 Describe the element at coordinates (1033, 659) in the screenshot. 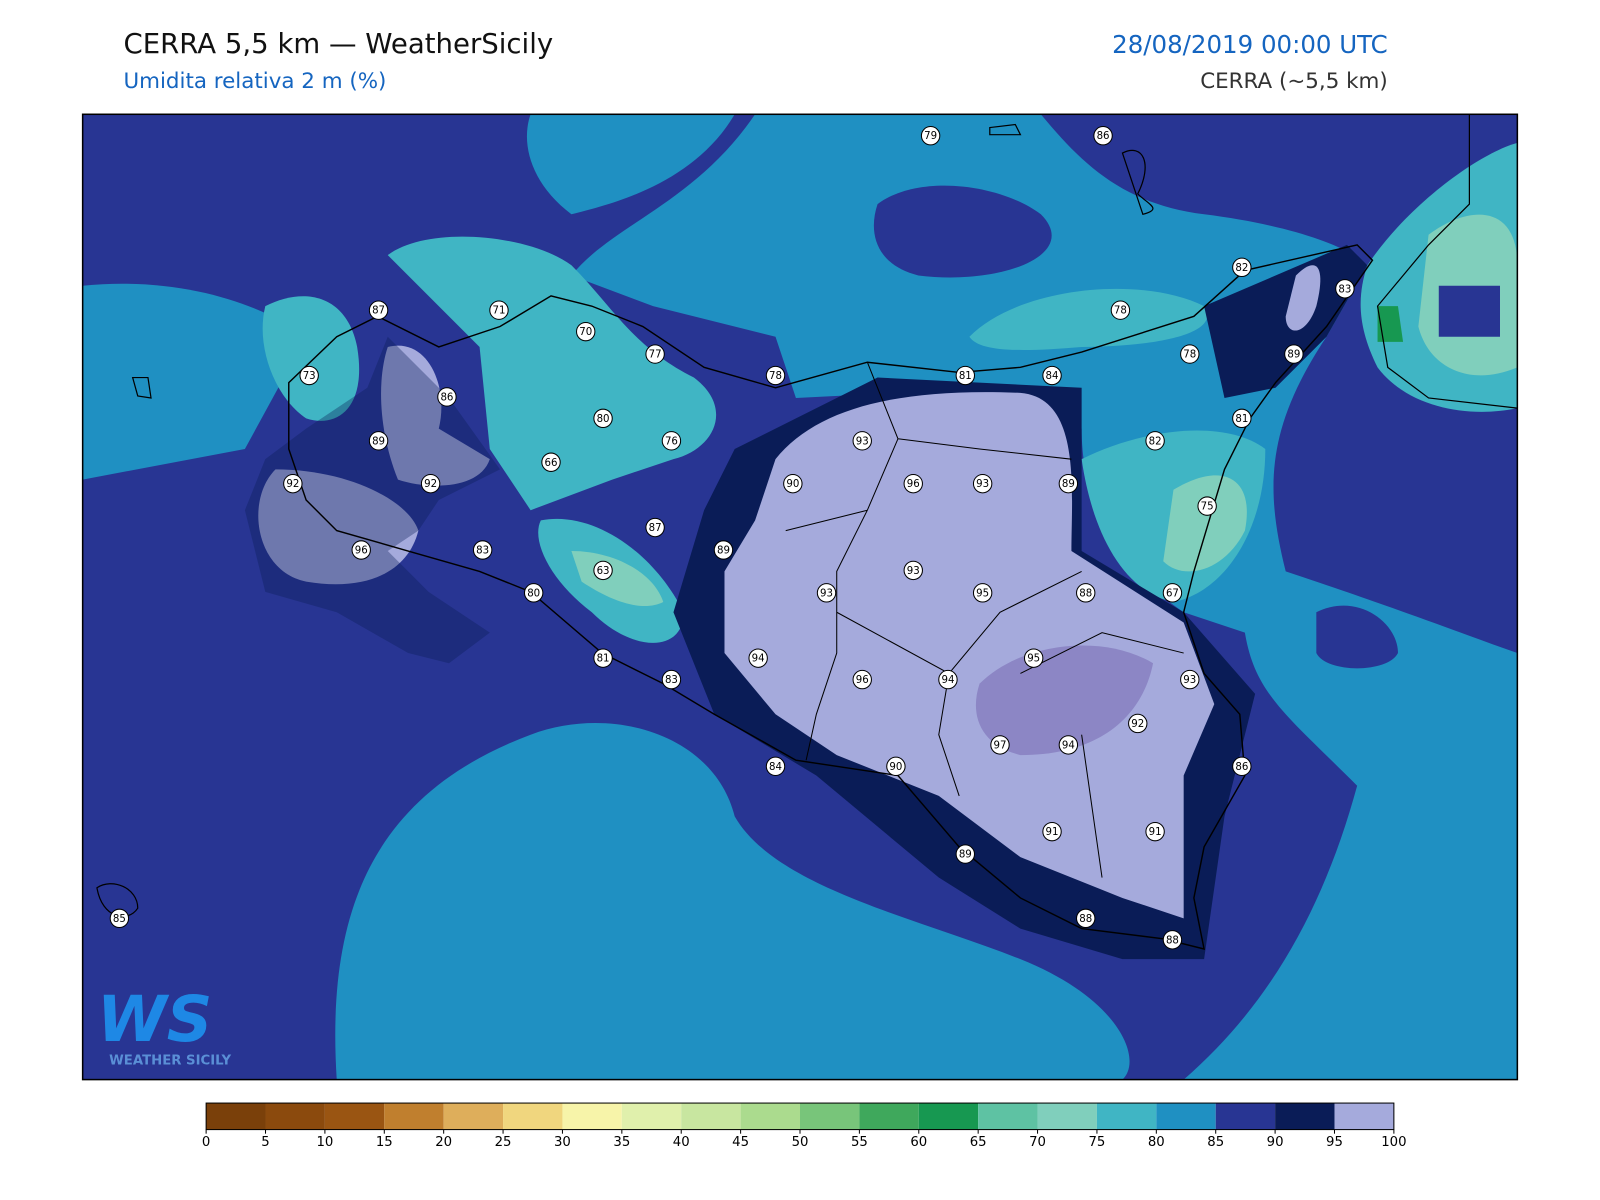

I see `station-value: 95` at that location.